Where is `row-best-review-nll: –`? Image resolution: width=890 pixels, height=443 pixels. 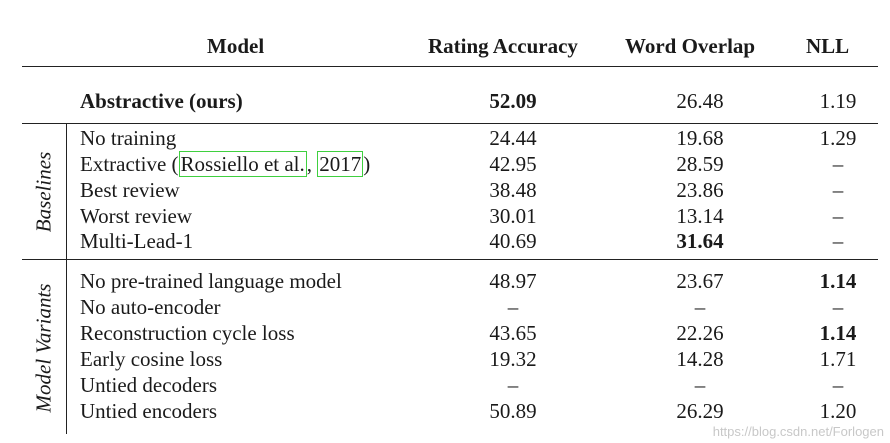 row-best-review-nll: – is located at coordinates (838, 190).